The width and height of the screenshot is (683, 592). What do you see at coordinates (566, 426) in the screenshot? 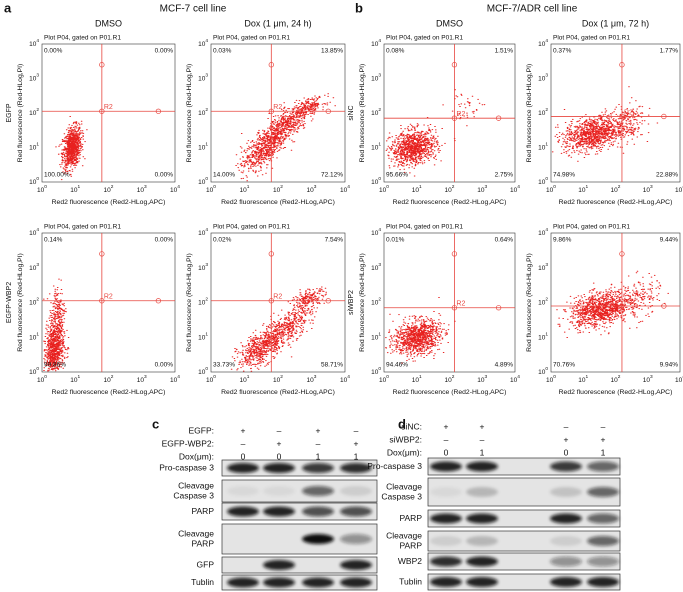
I see `condition-value: –` at bounding box center [566, 426].